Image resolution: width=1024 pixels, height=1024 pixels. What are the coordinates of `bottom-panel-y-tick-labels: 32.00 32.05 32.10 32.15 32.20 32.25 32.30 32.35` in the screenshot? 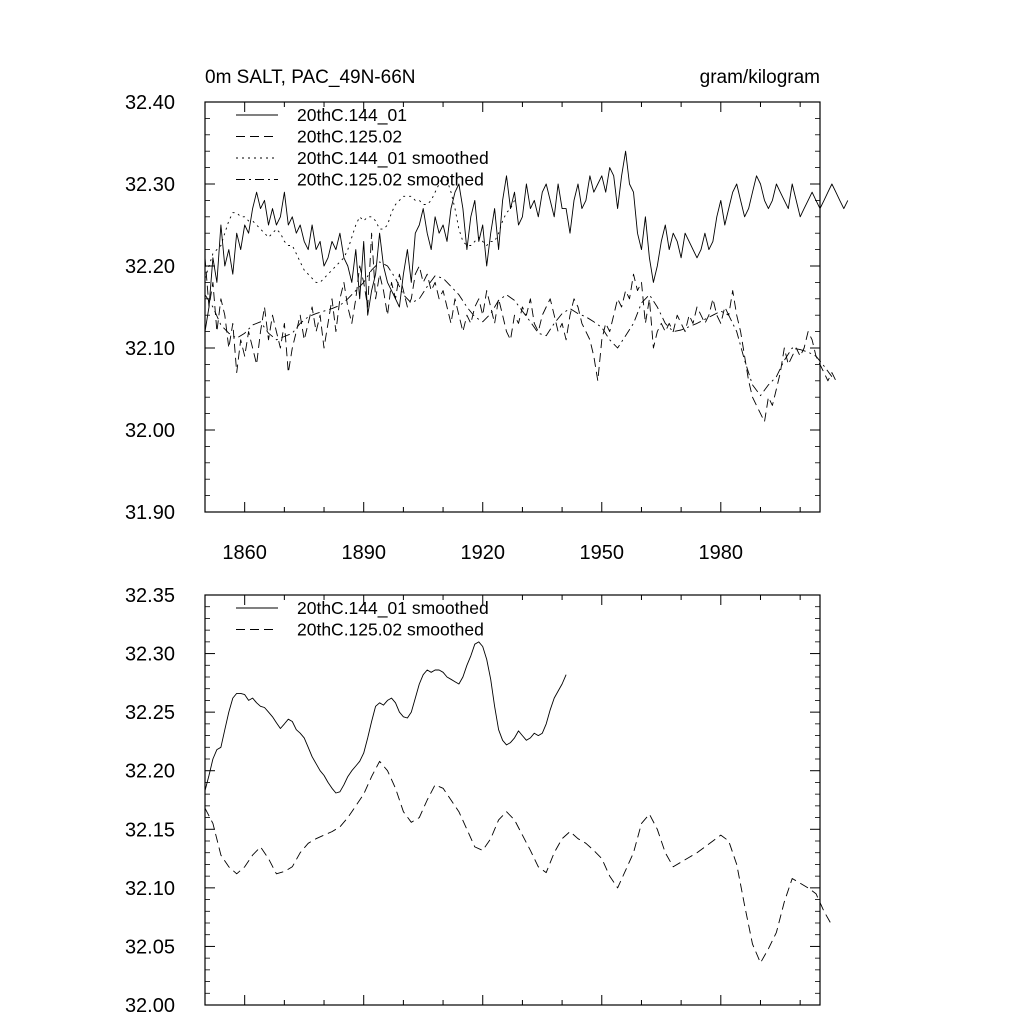 It's located at (150, 801).